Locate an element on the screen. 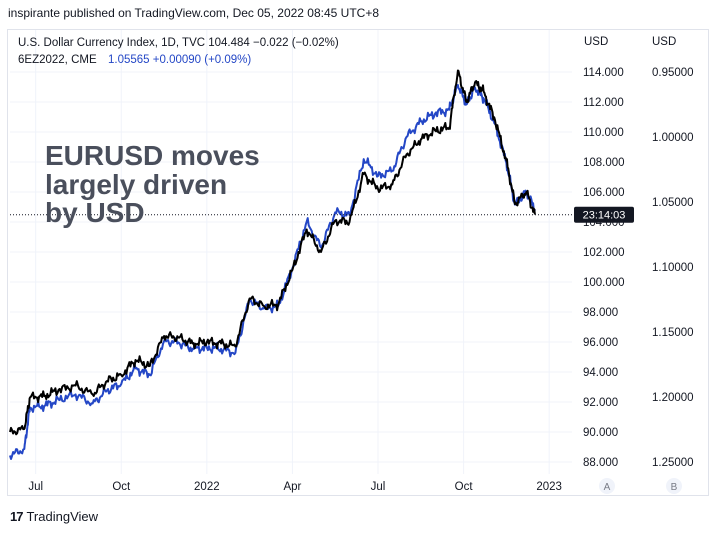 The height and width of the screenshot is (535, 716). countdown-badge: 23:14:03 is located at coordinates (604, 214).